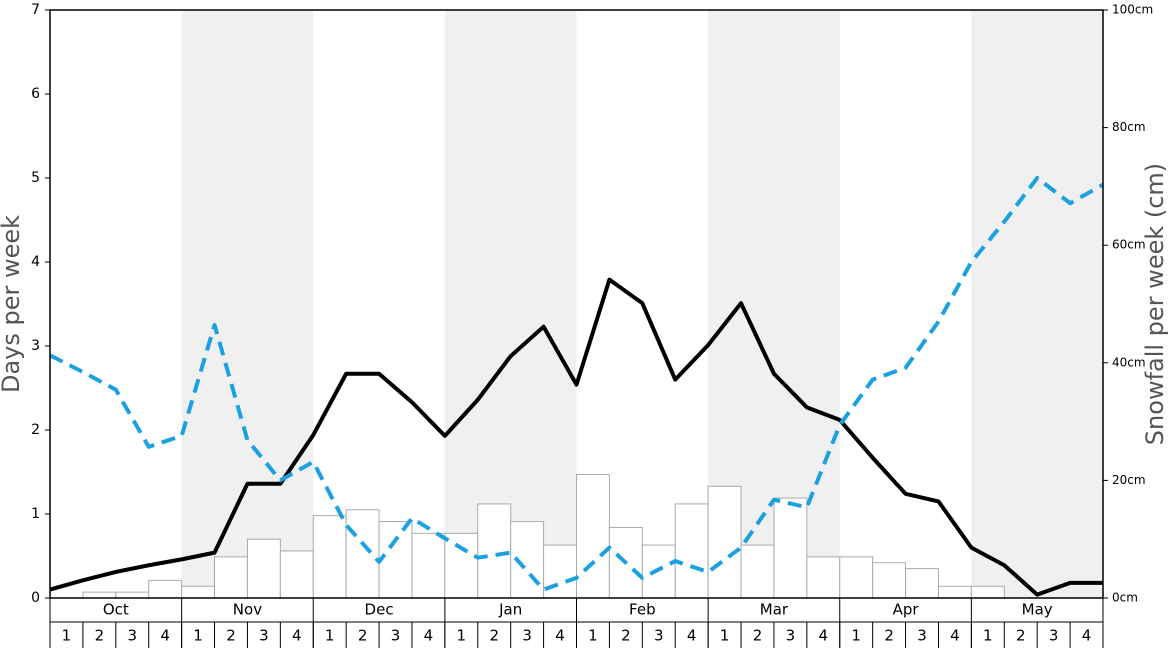 This screenshot has height=648, width=1168. I want to click on y2-tick-label: 100cm, so click(1132, 10).